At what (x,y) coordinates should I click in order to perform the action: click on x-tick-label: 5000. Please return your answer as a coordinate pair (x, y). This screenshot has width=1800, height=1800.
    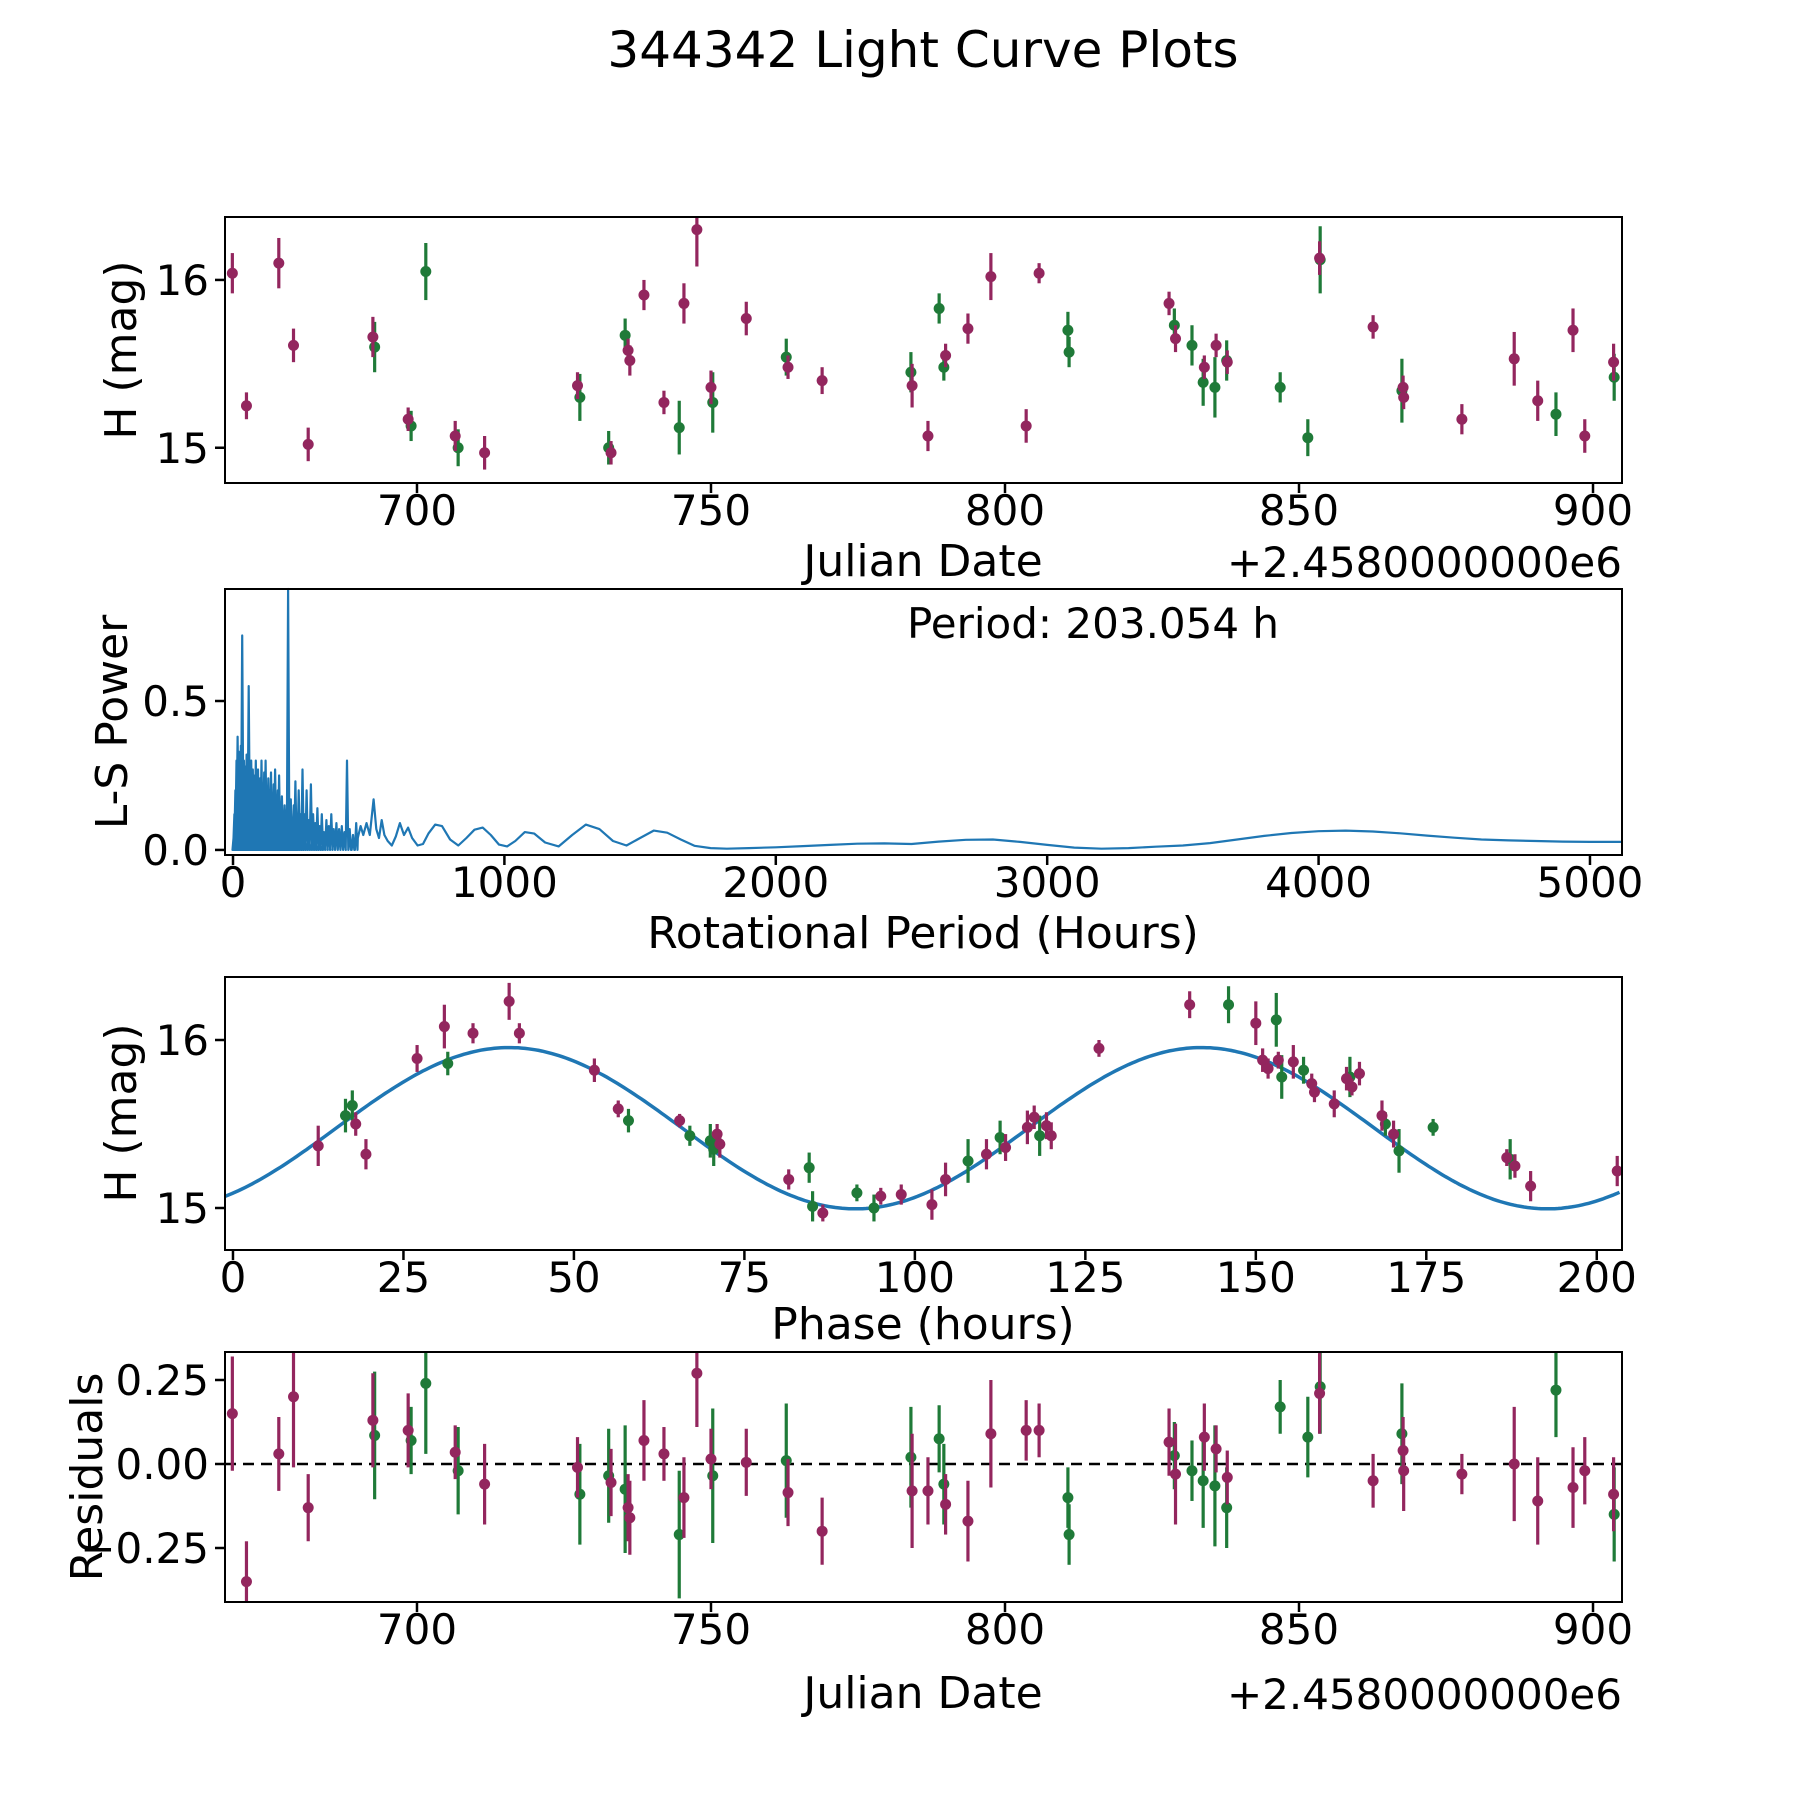
    Looking at the image, I should click on (1590, 882).